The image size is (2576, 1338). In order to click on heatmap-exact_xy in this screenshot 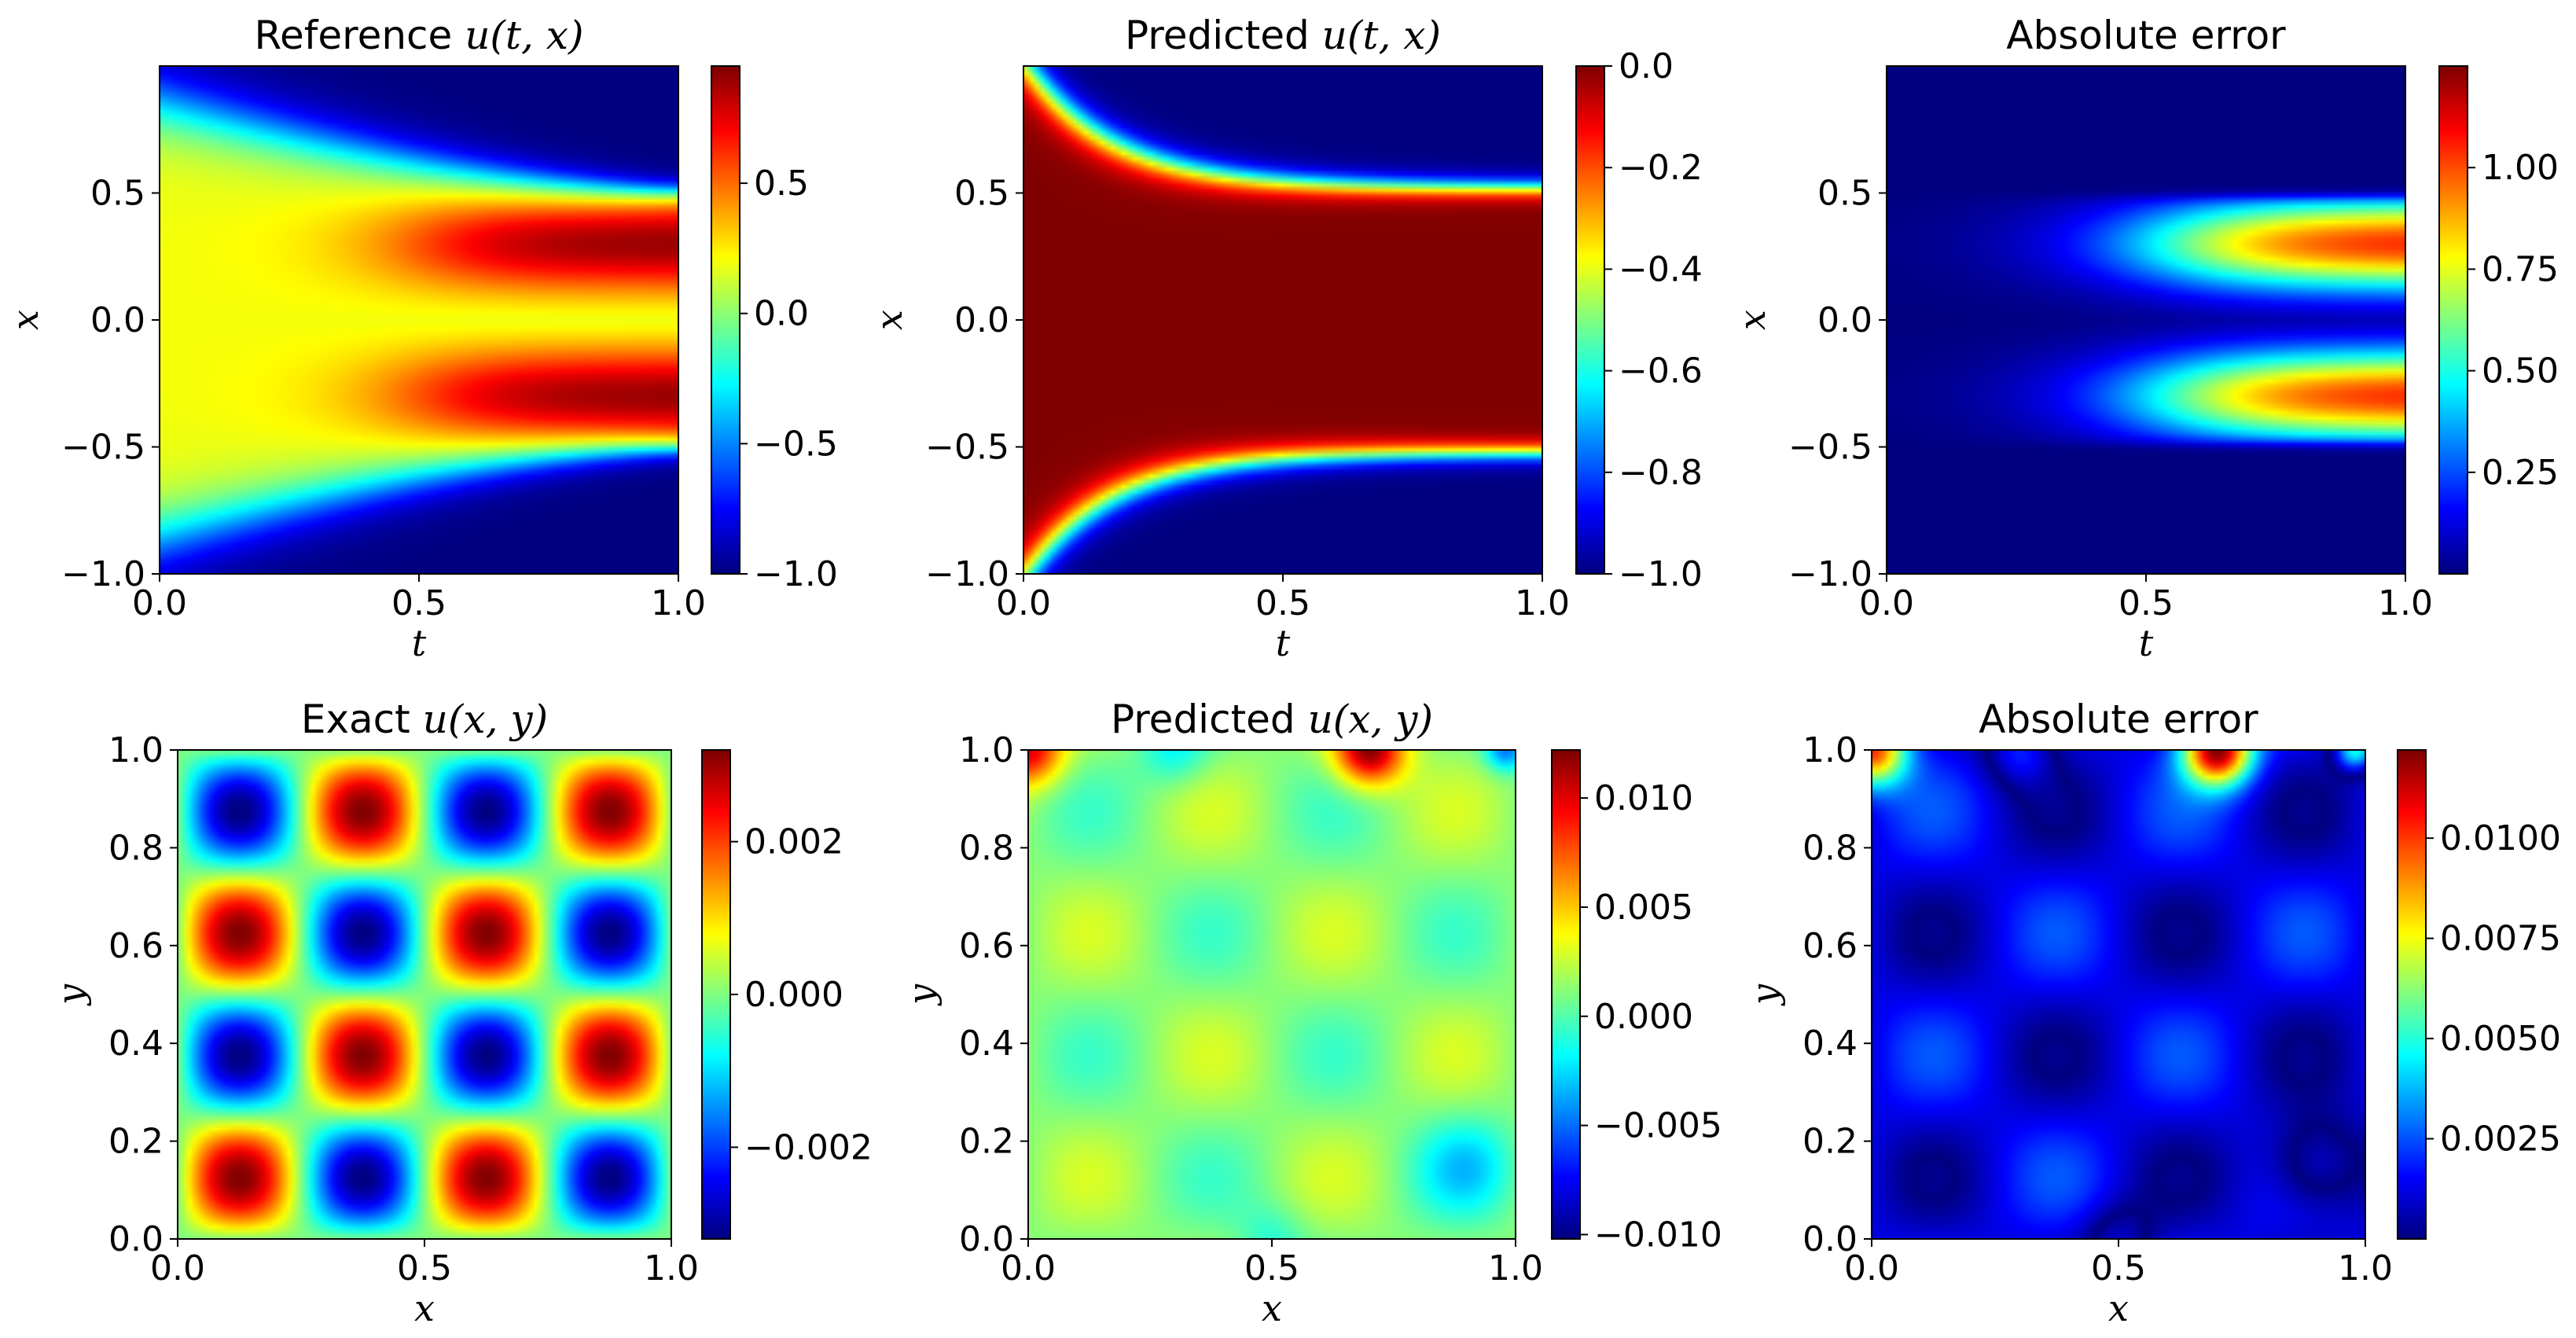, I will do `click(424, 995)`.